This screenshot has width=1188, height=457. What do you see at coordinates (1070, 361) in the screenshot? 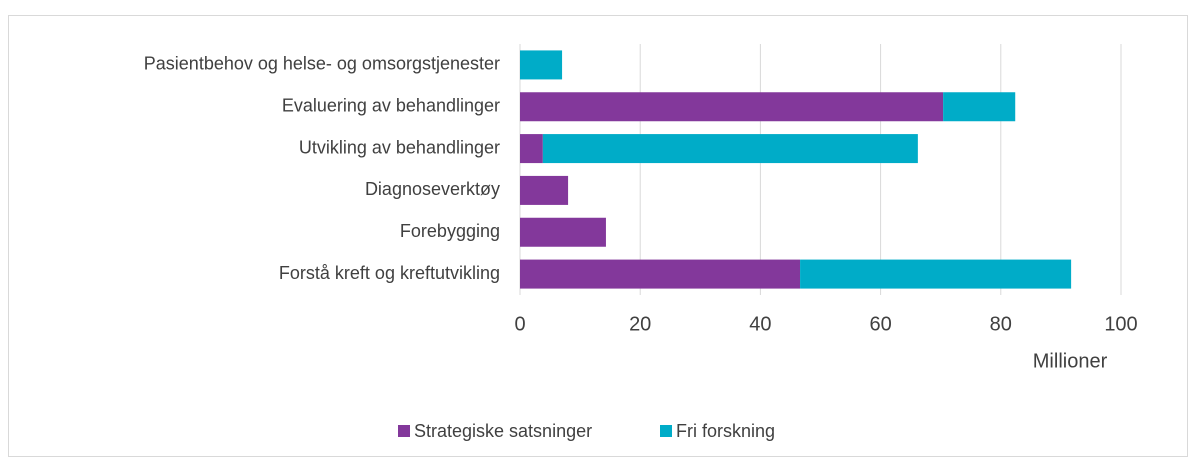
I see `x-axis-label: Millioner` at bounding box center [1070, 361].